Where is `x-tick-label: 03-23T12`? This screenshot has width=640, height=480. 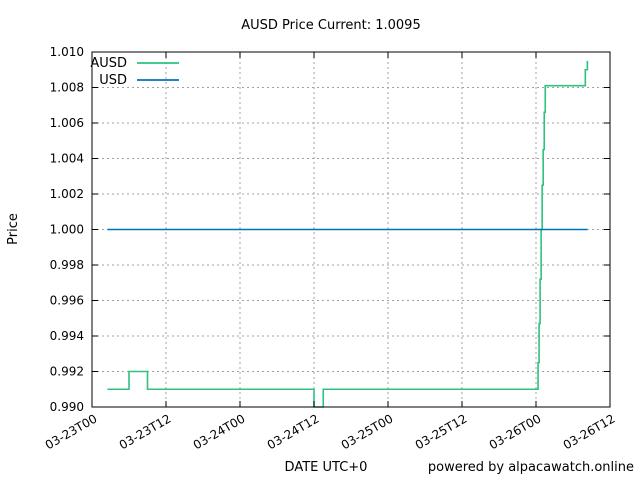
x-tick-label: 03-23T12 is located at coordinates (145, 431).